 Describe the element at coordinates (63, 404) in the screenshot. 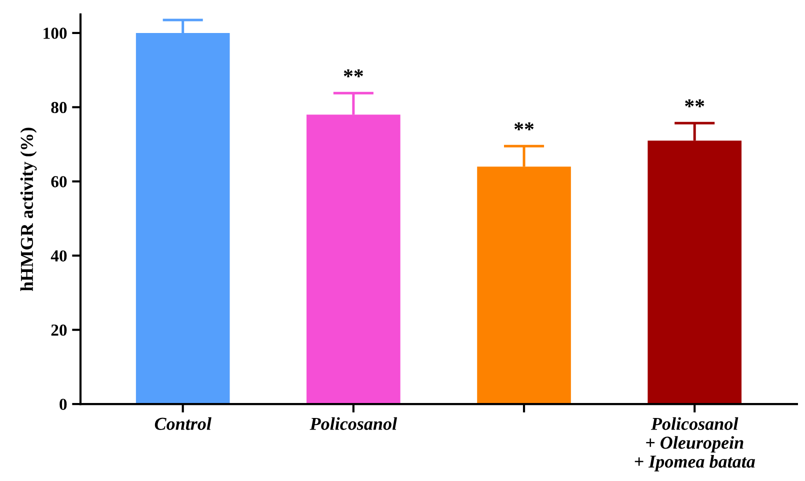

I see `y-tick-label: 0` at that location.